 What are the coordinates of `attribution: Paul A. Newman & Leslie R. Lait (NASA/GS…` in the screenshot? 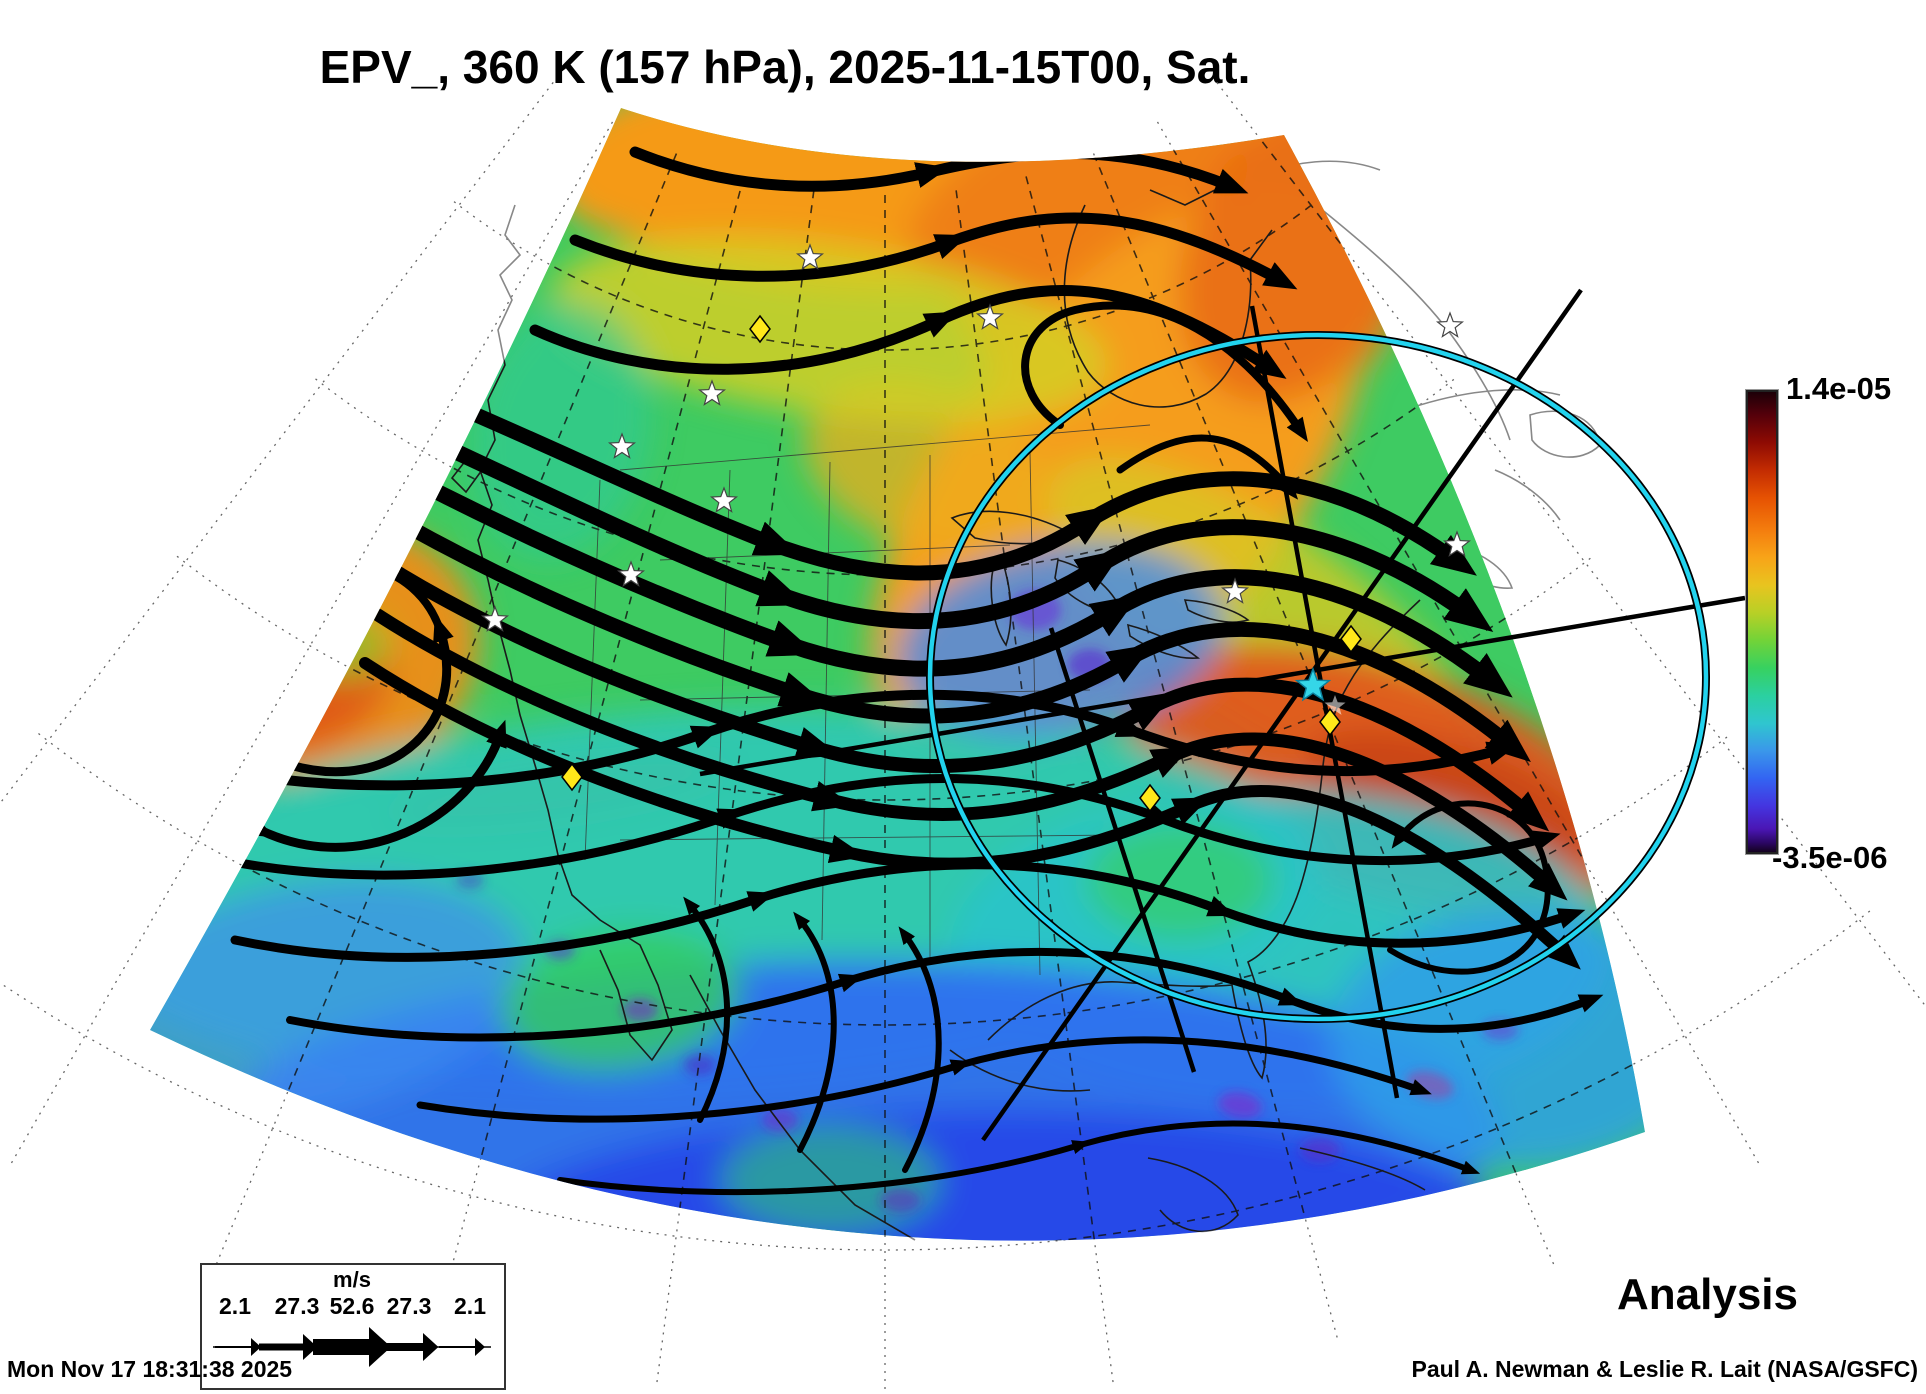 It's located at (1664, 1369).